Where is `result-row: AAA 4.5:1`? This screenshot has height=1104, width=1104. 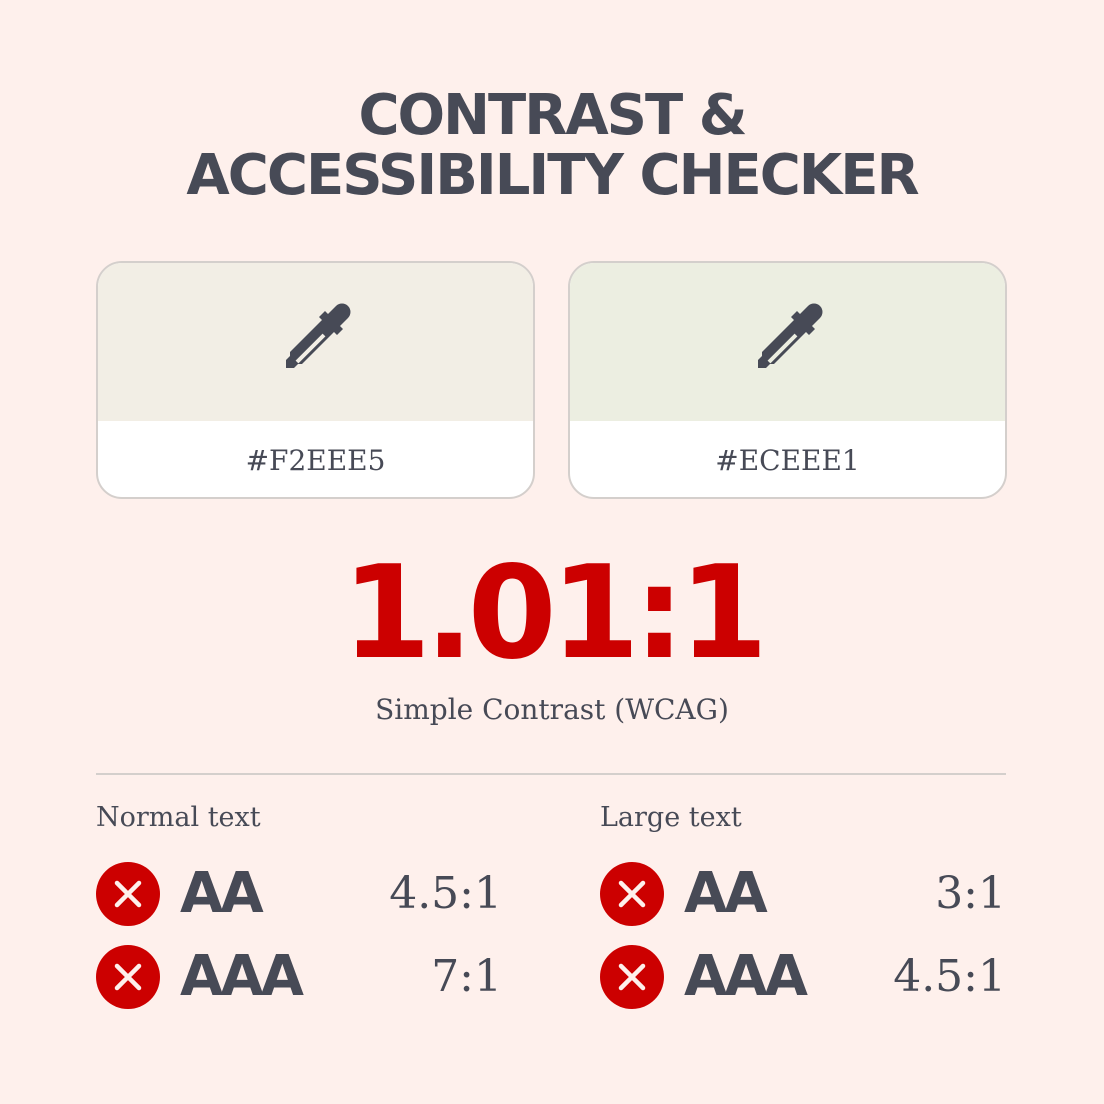
result-row: AAA 4.5:1 is located at coordinates (803, 976).